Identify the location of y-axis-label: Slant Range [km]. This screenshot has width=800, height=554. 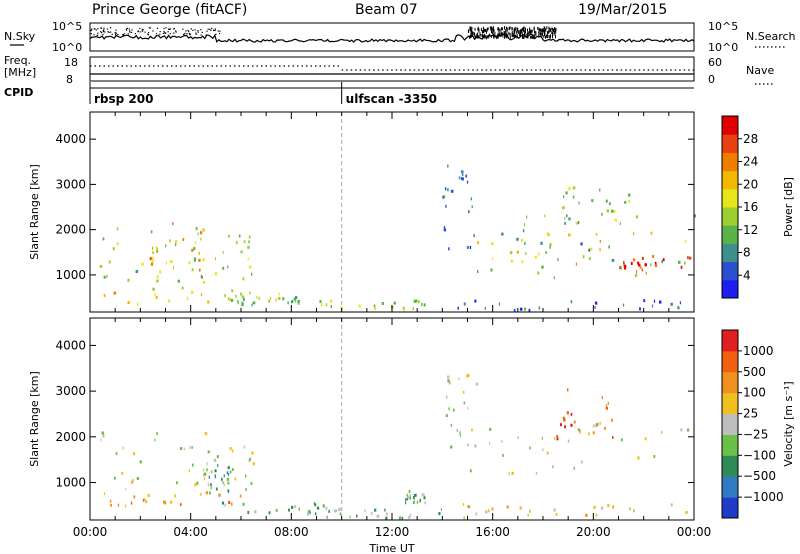
(34, 419).